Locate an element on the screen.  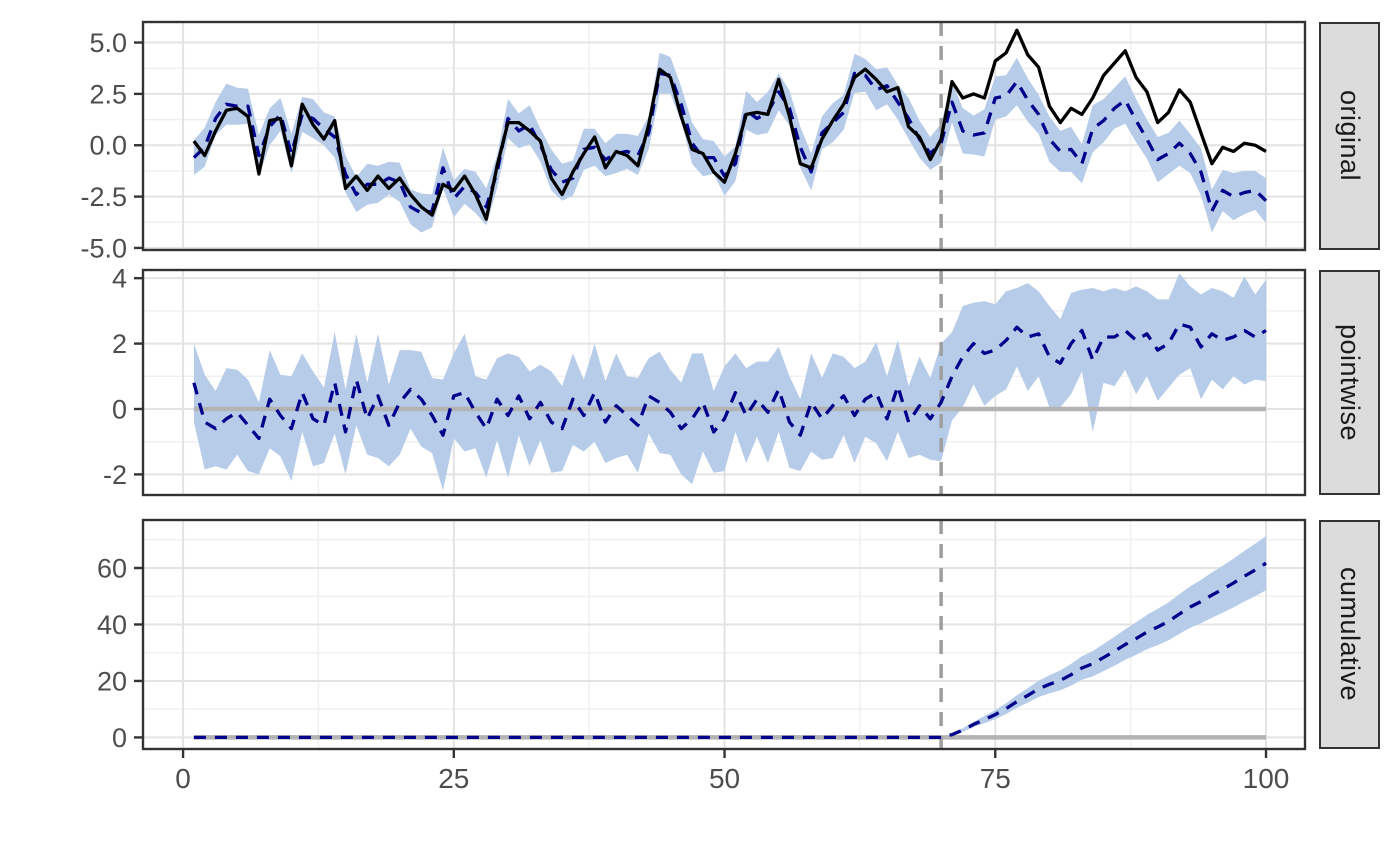
y-axis-tick-label: -2.5 is located at coordinates (103, 197).